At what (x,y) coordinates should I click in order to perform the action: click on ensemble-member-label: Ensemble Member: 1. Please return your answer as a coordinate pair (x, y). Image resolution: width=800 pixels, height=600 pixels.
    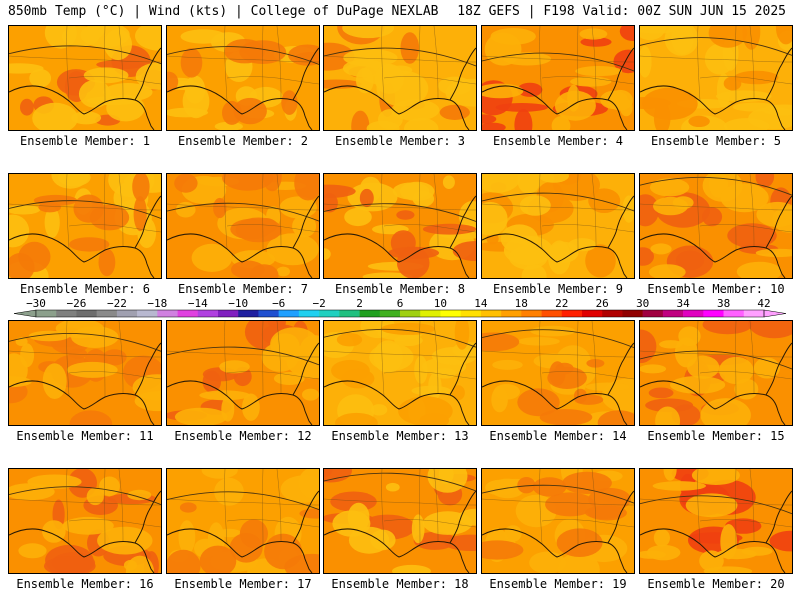
    Looking at the image, I should click on (85, 141).